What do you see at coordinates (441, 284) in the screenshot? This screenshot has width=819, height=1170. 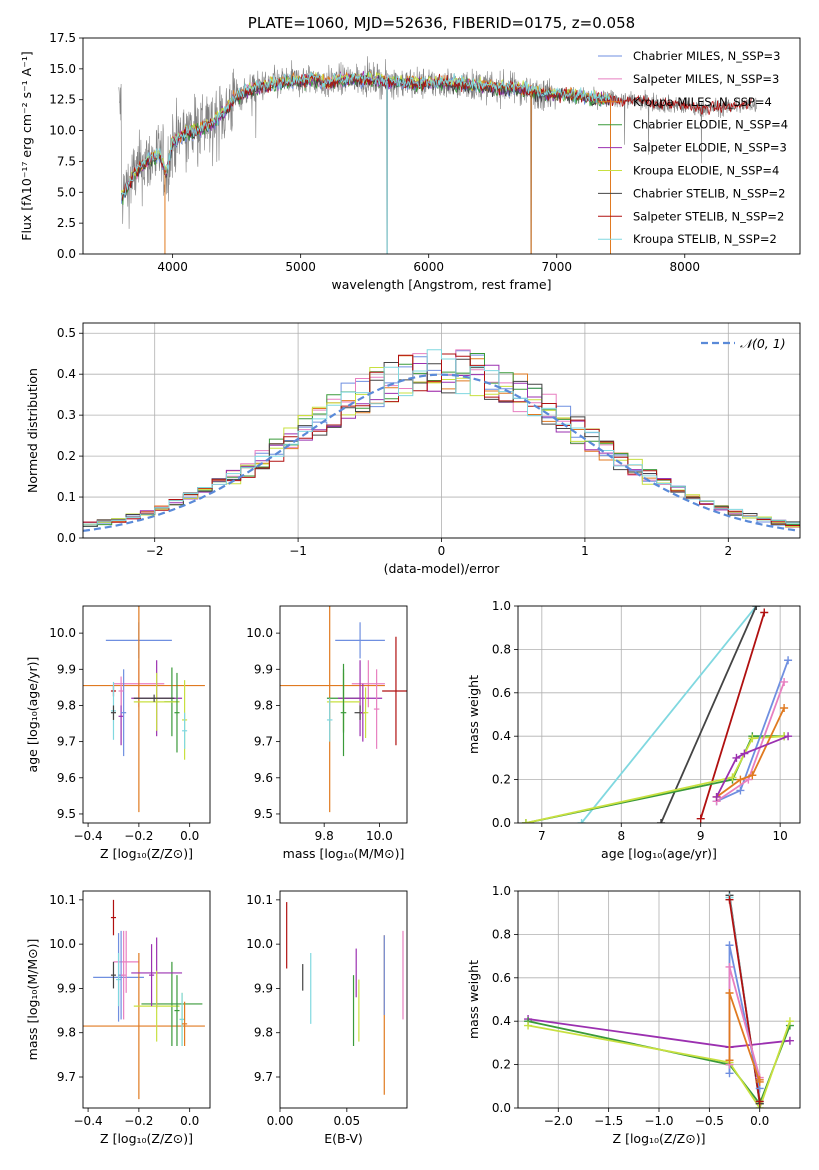 I see `x-axis-label: wavelength [Angstrom, rest frame]` at bounding box center [441, 284].